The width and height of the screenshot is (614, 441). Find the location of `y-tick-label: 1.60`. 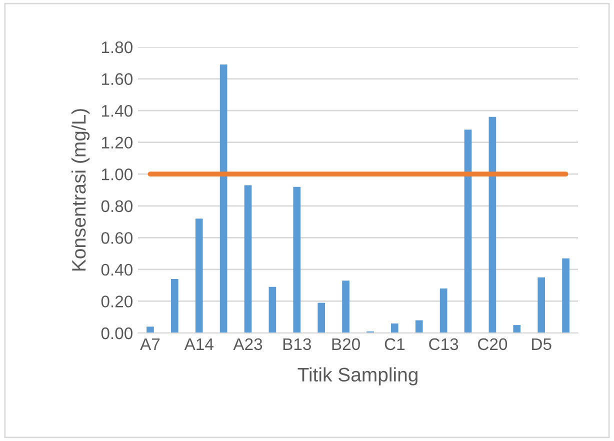

y-tick-label: 1.60 is located at coordinates (117, 79).